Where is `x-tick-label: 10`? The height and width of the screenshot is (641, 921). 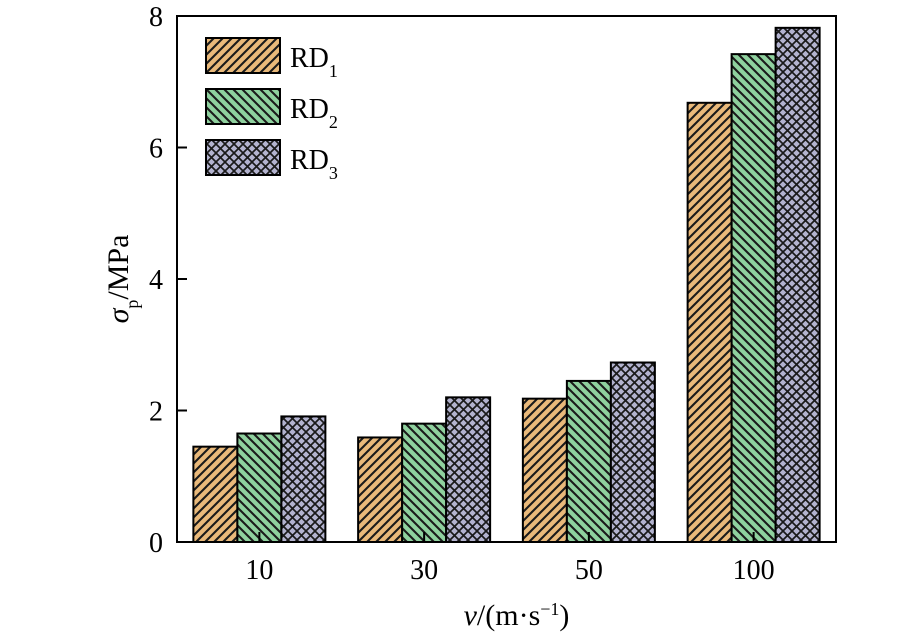 x-tick-label: 10 is located at coordinates (259, 570).